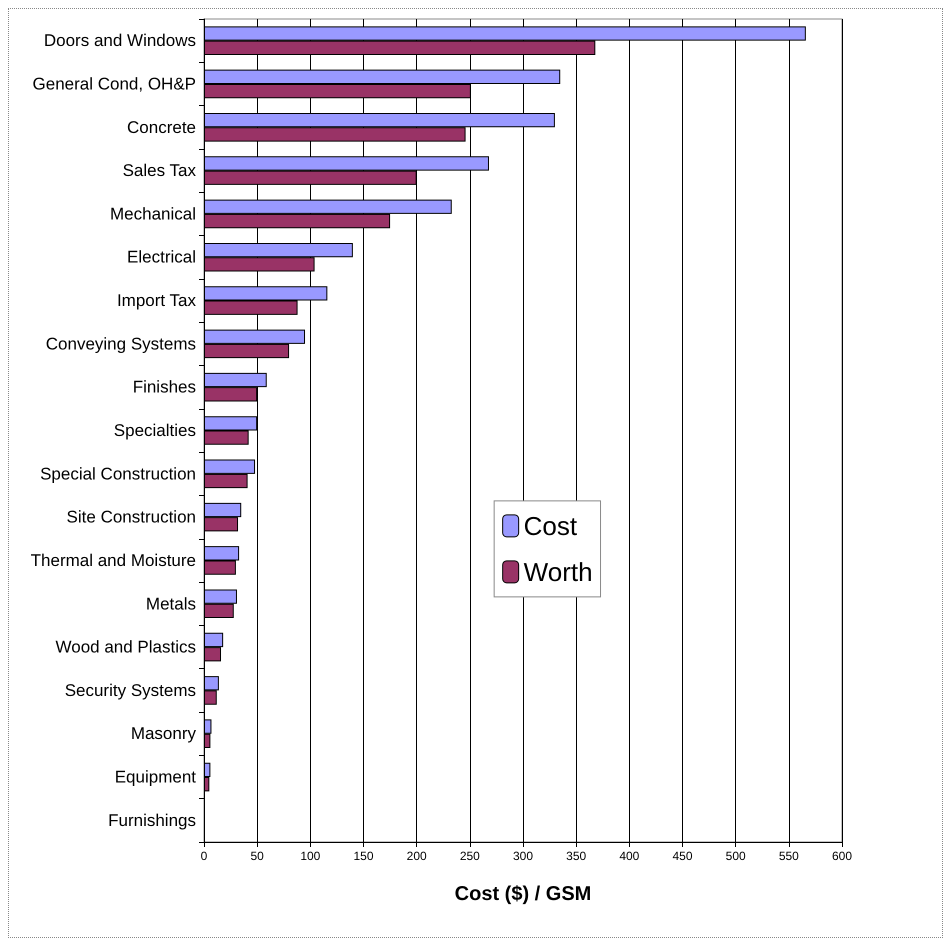  I want to click on y-tick-label: Equipment, so click(155, 777).